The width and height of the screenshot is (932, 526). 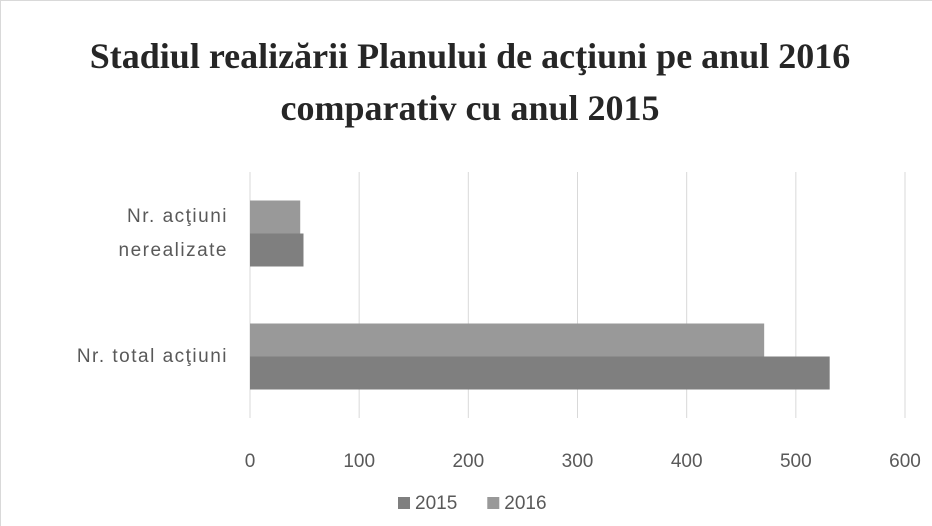 What do you see at coordinates (525, 503) in the screenshot?
I see `legend-label: 2016` at bounding box center [525, 503].